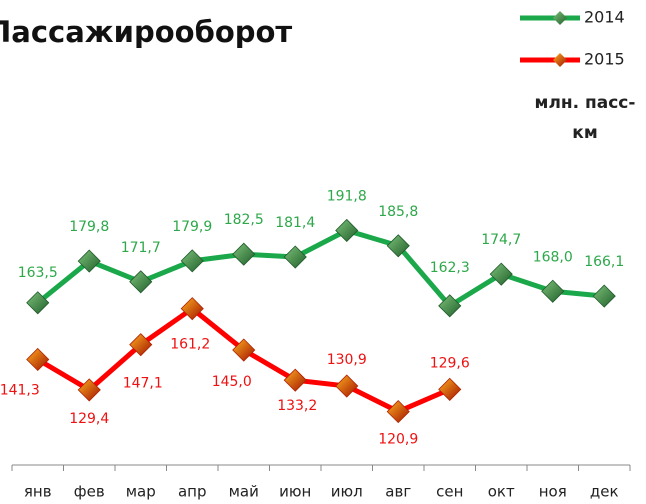 The width and height of the screenshot is (646, 504). Describe the element at coordinates (450, 363) in the screenshot. I see `data-label: 129,6` at that location.